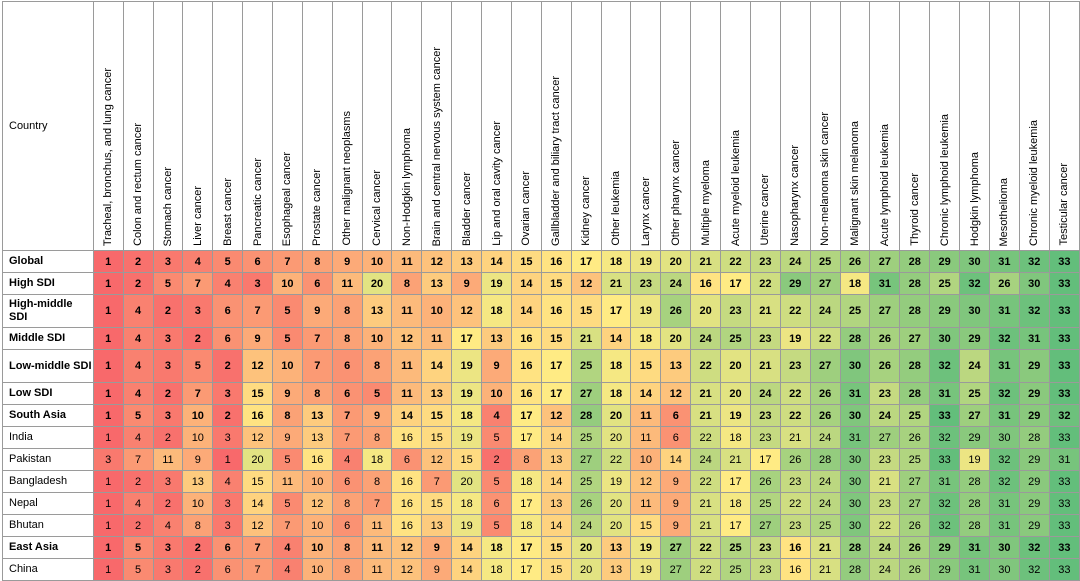 Image resolution: width=1080 pixels, height=581 pixels. I want to click on column-header: Tracheal, bronchus, and lung cancer, so click(108, 126).